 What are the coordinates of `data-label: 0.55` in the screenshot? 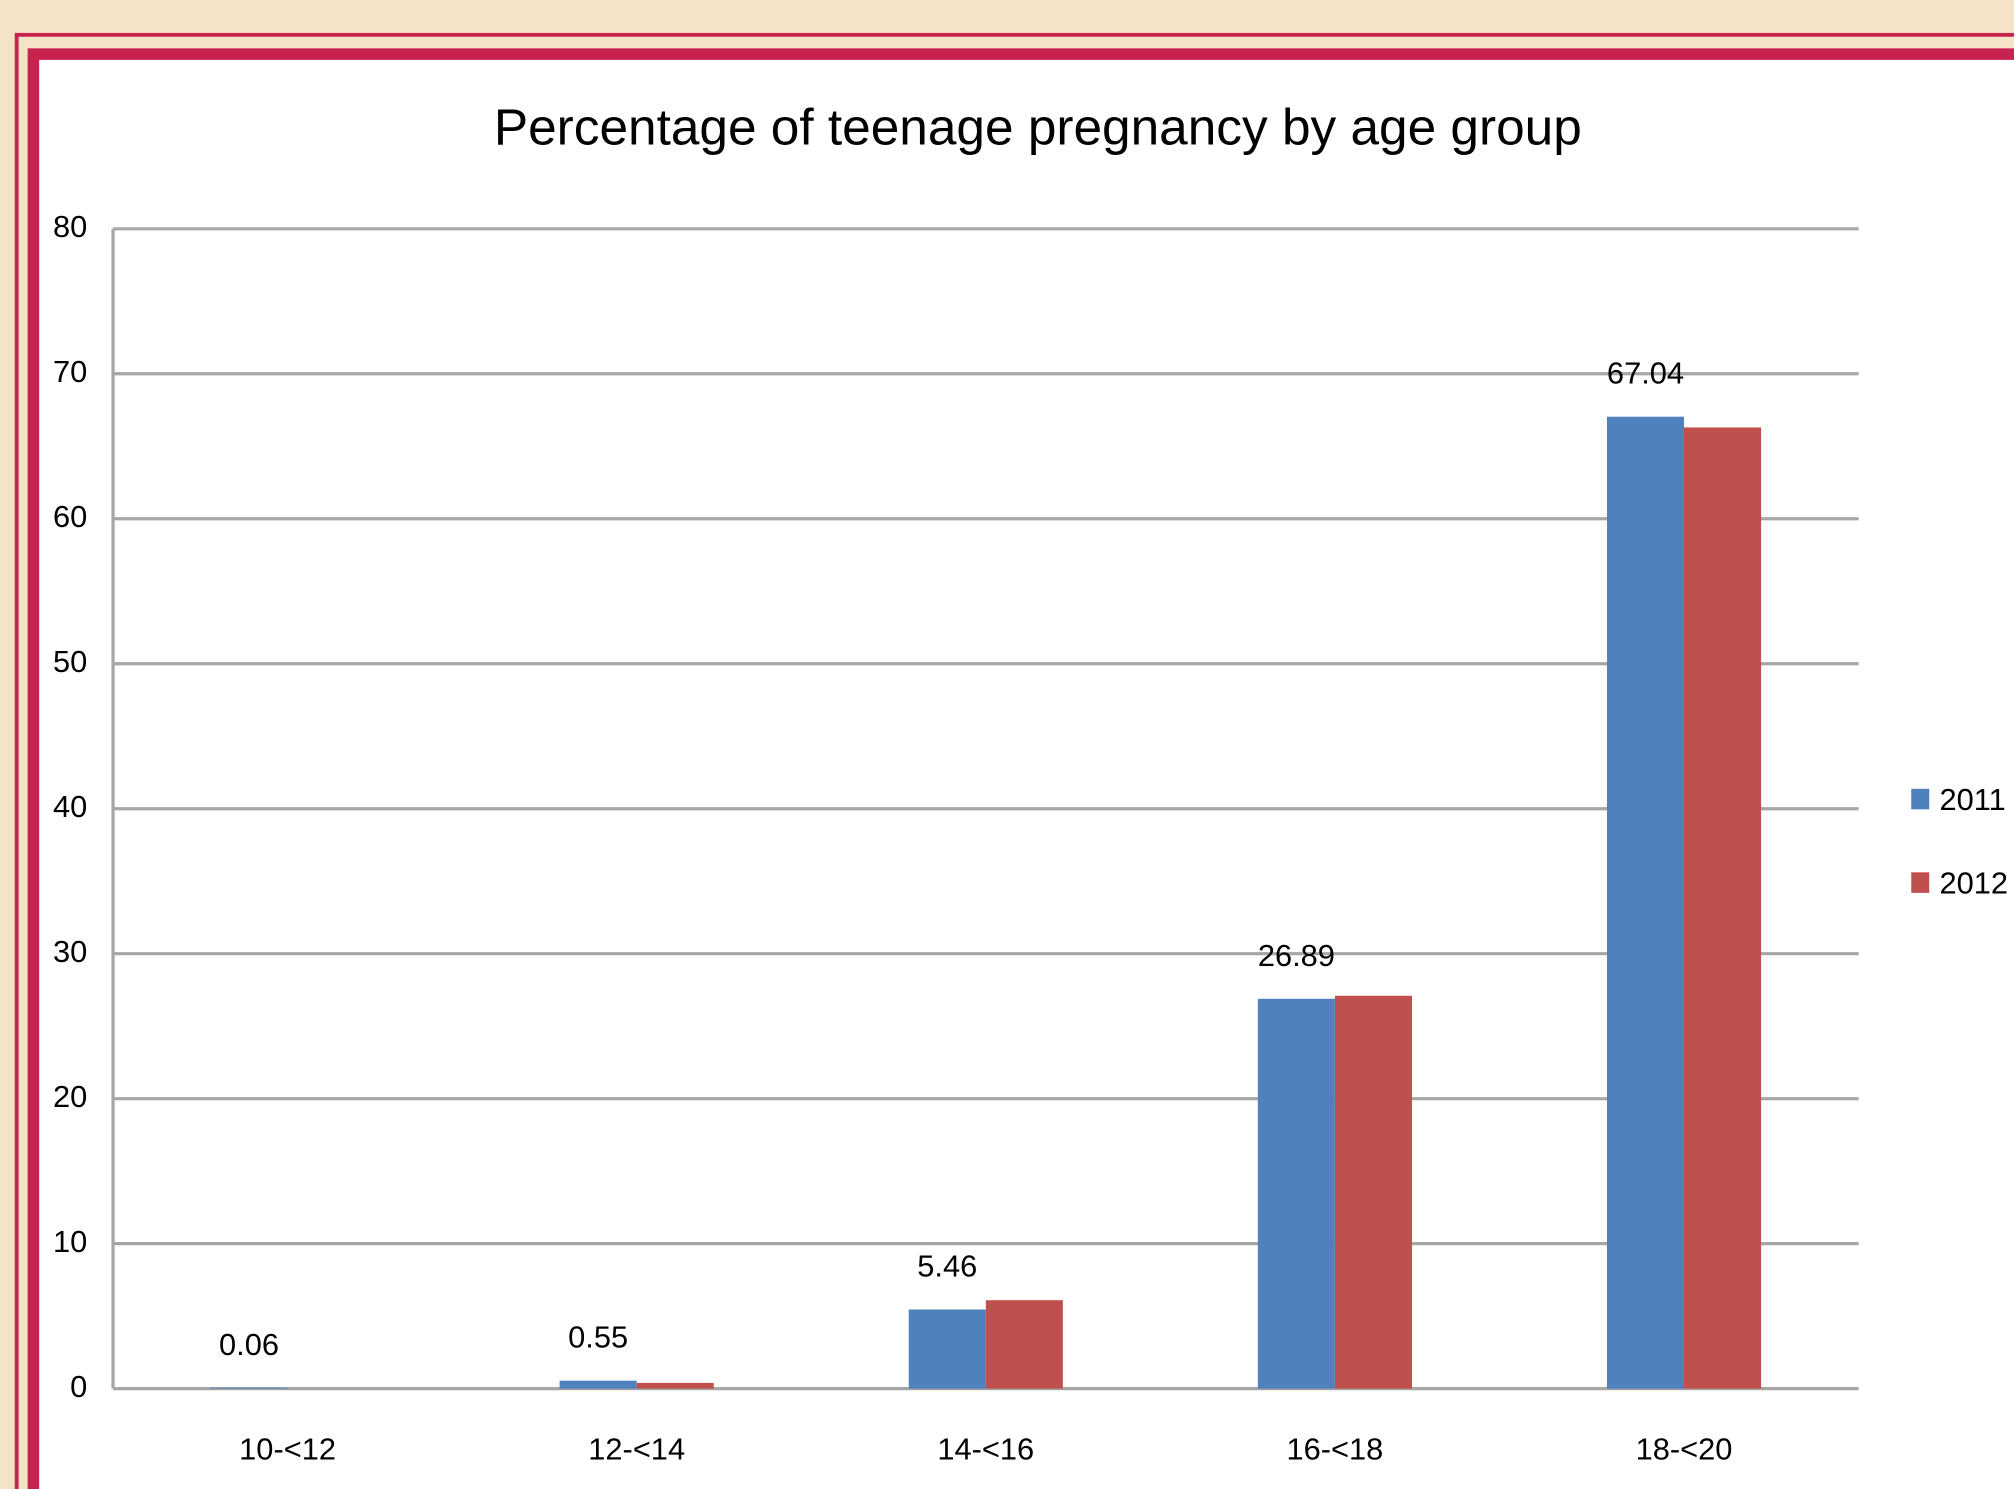 It's located at (598, 1337).